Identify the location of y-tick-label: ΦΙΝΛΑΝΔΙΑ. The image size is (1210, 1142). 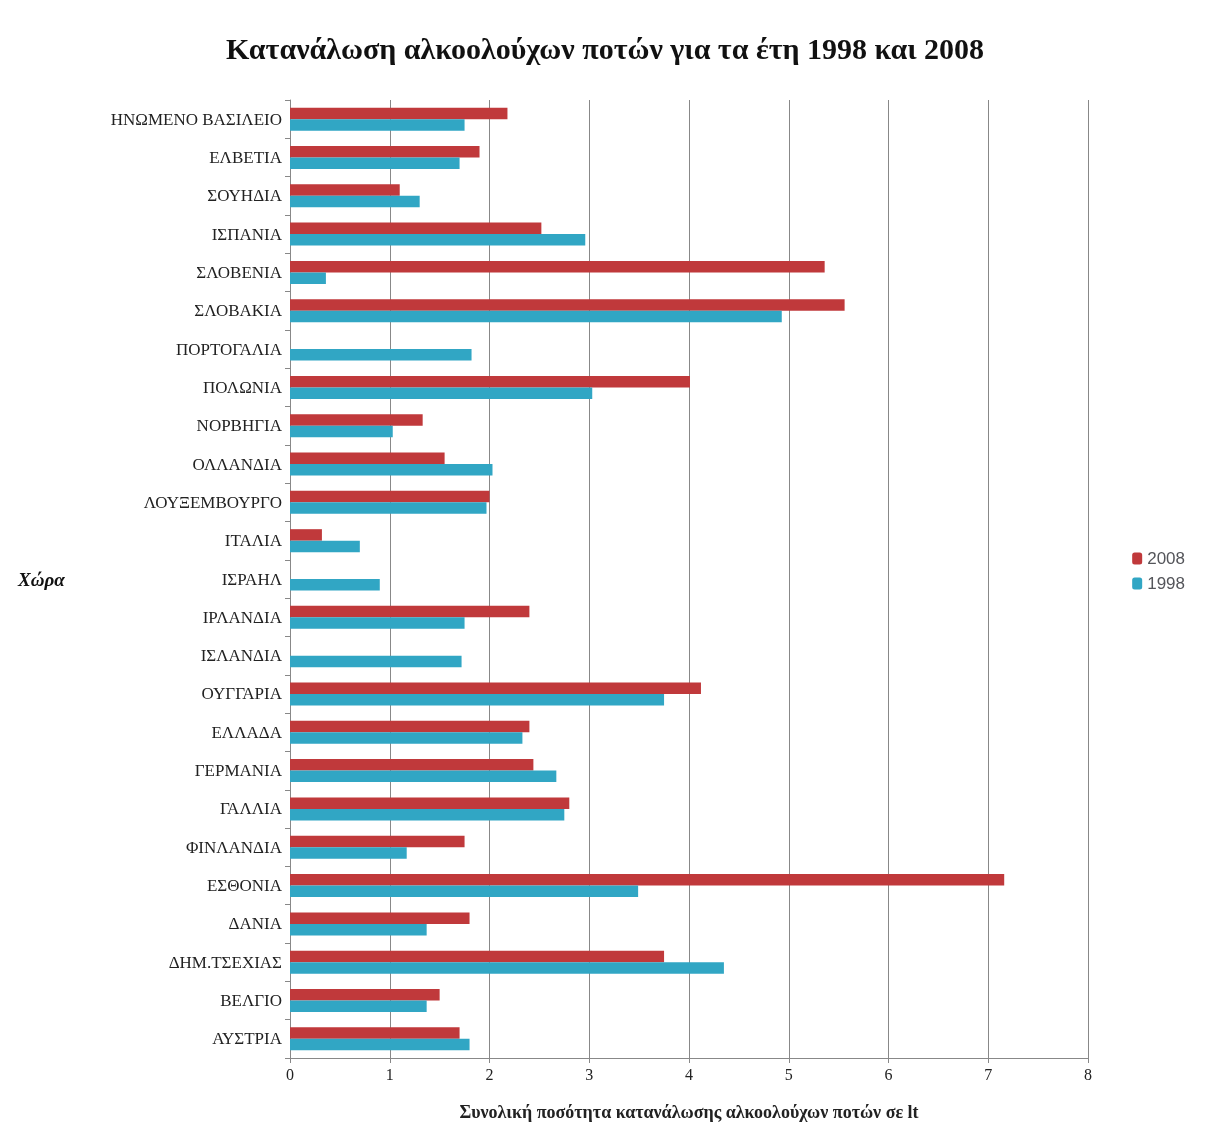
(234, 847).